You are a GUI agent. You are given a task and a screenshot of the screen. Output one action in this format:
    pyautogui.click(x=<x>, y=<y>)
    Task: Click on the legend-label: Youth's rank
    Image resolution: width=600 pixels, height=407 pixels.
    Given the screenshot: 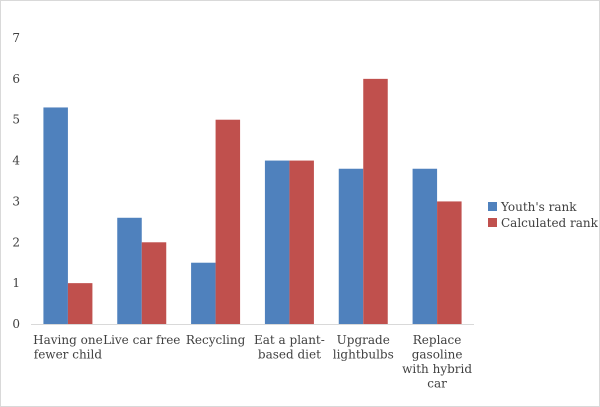 What is the action you would take?
    pyautogui.click(x=538, y=207)
    